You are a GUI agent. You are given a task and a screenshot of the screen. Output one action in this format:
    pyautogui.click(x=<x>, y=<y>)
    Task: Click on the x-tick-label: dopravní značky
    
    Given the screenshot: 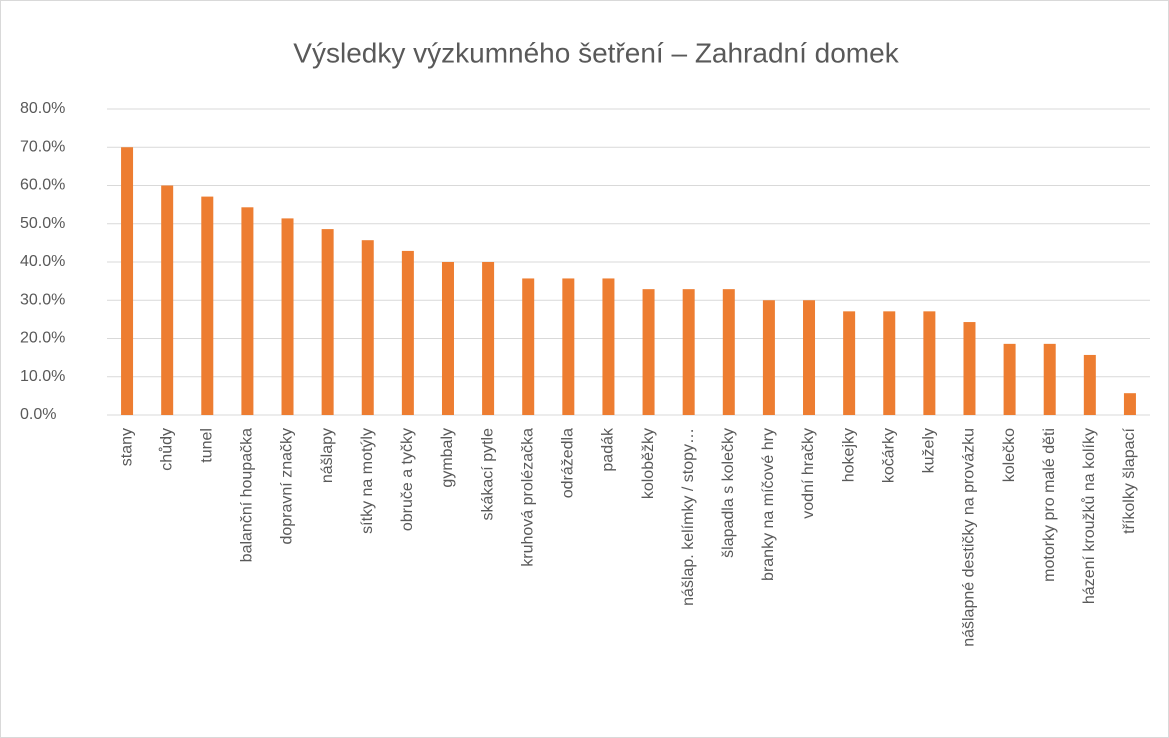 What is the action you would take?
    pyautogui.click(x=287, y=486)
    